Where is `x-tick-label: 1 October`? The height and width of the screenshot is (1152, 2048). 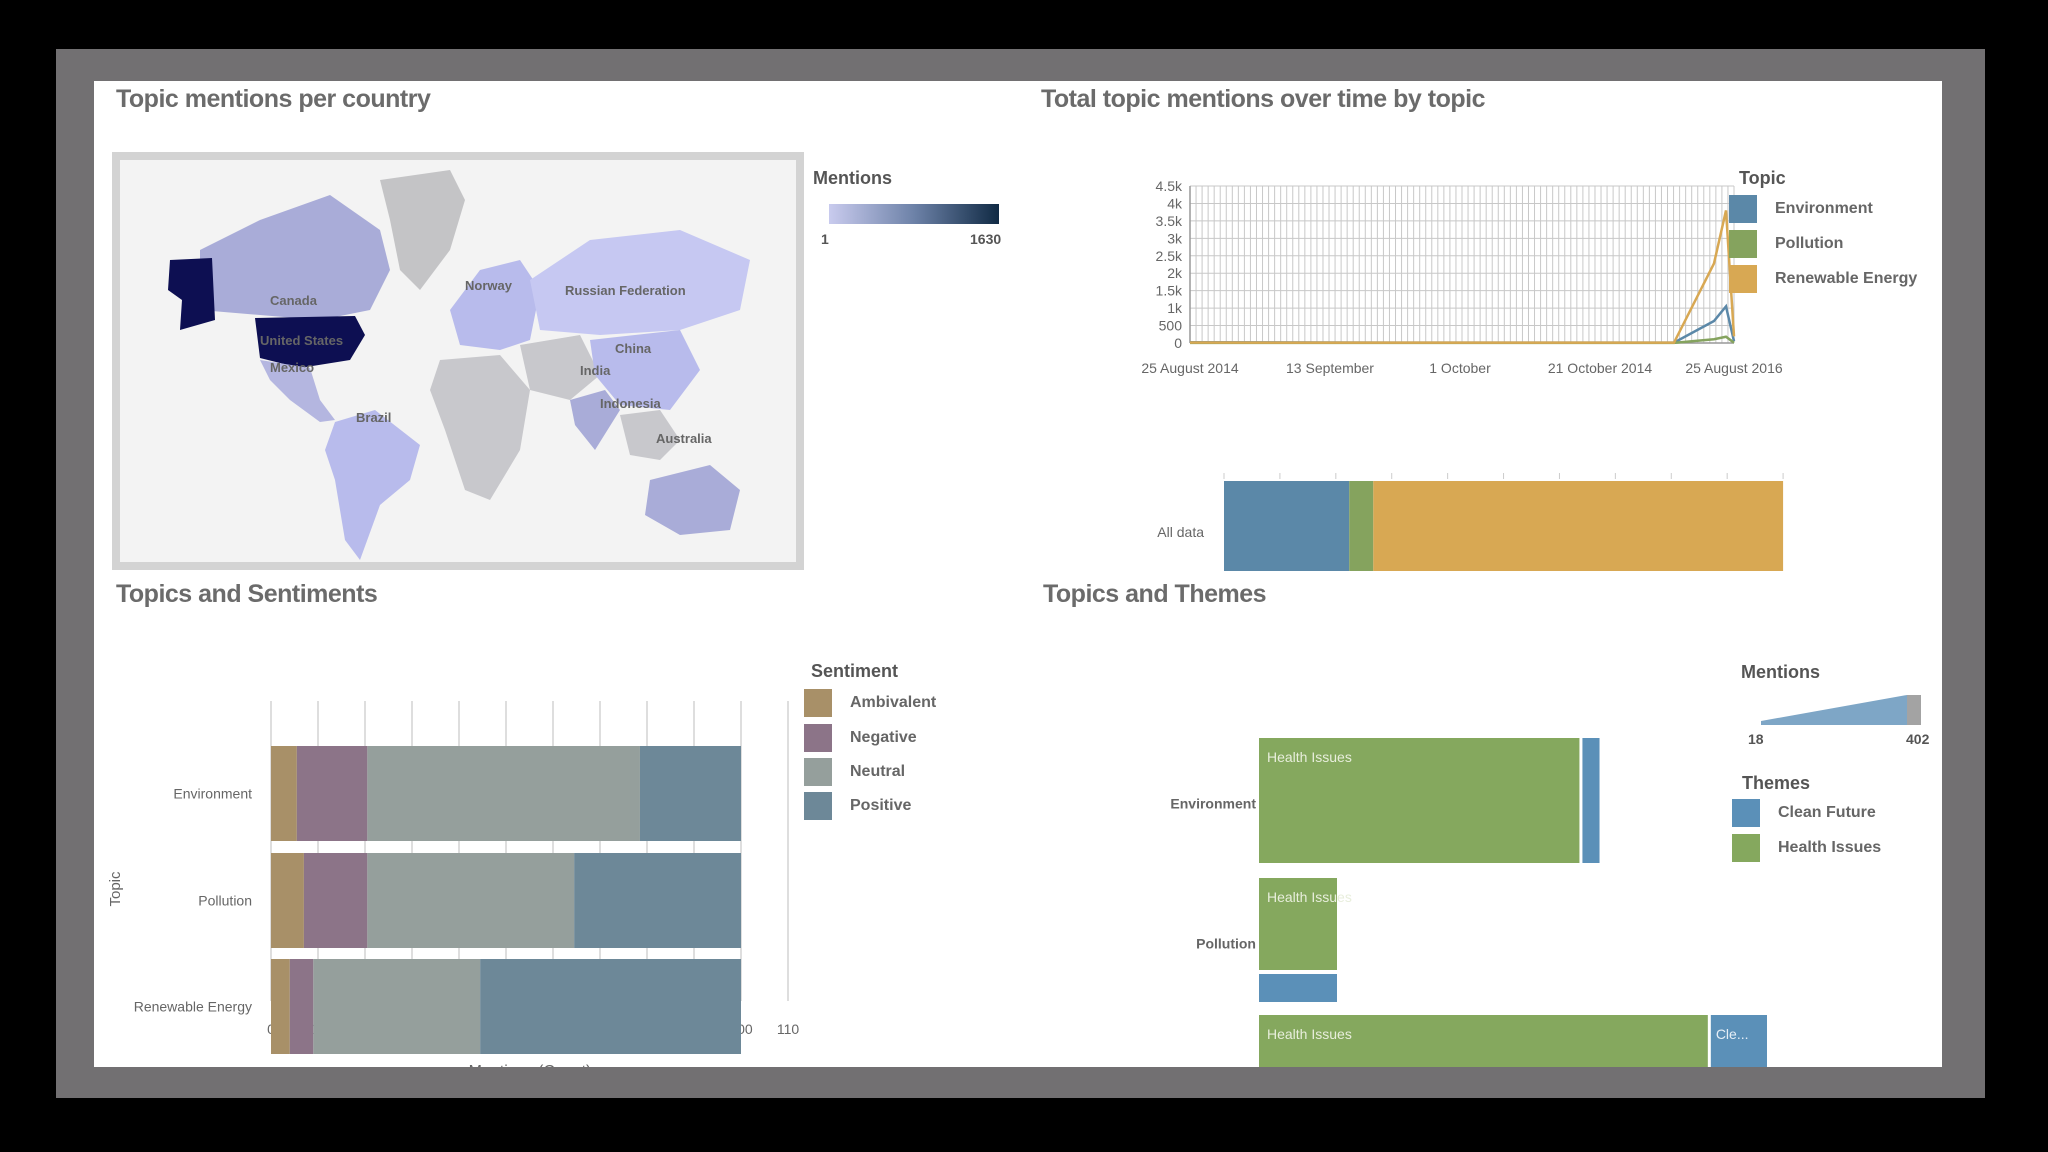
x-tick-label: 1 October is located at coordinates (1460, 368).